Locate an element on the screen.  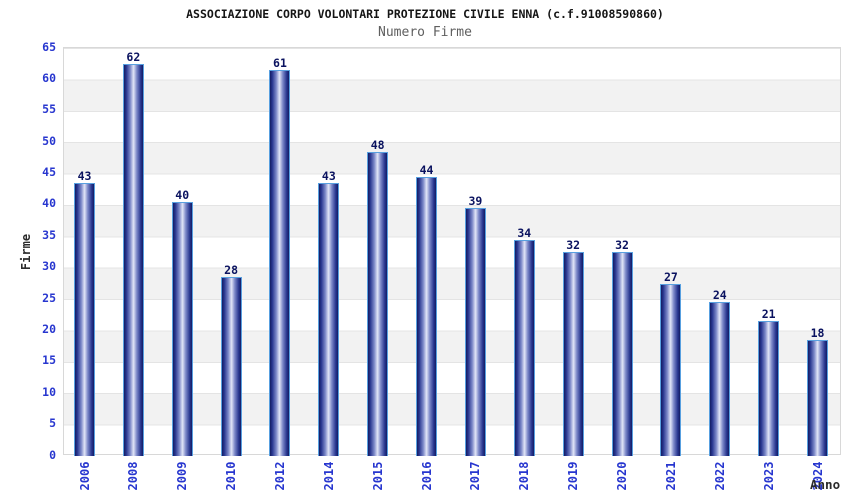
x-tick-label: 2020 is located at coordinates (622, 476).